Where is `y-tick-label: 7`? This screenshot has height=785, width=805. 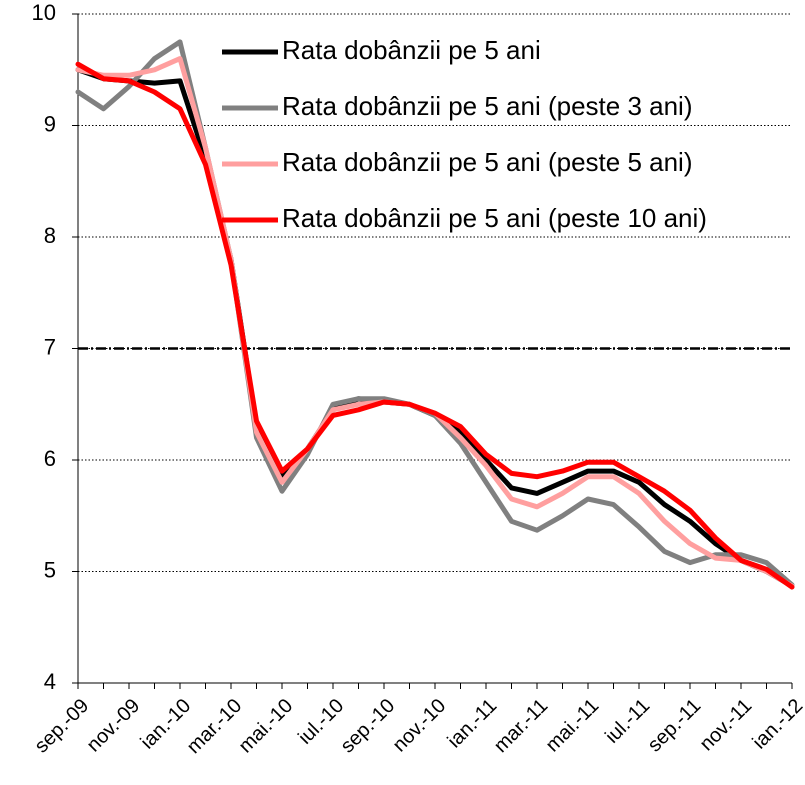
y-tick-label: 7 is located at coordinates (50, 346).